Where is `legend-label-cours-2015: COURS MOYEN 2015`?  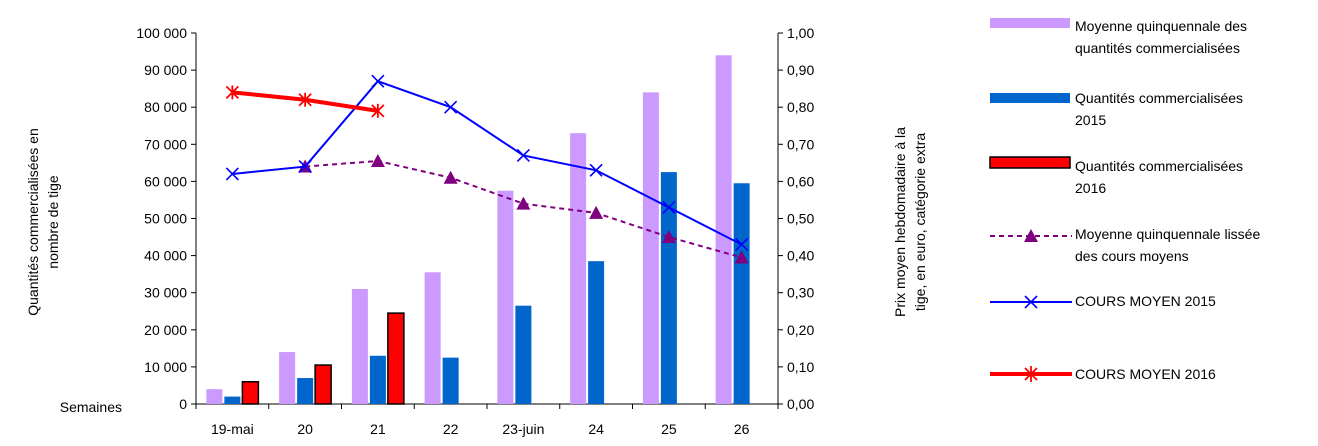 legend-label-cours-2015: COURS MOYEN 2015 is located at coordinates (1145, 301).